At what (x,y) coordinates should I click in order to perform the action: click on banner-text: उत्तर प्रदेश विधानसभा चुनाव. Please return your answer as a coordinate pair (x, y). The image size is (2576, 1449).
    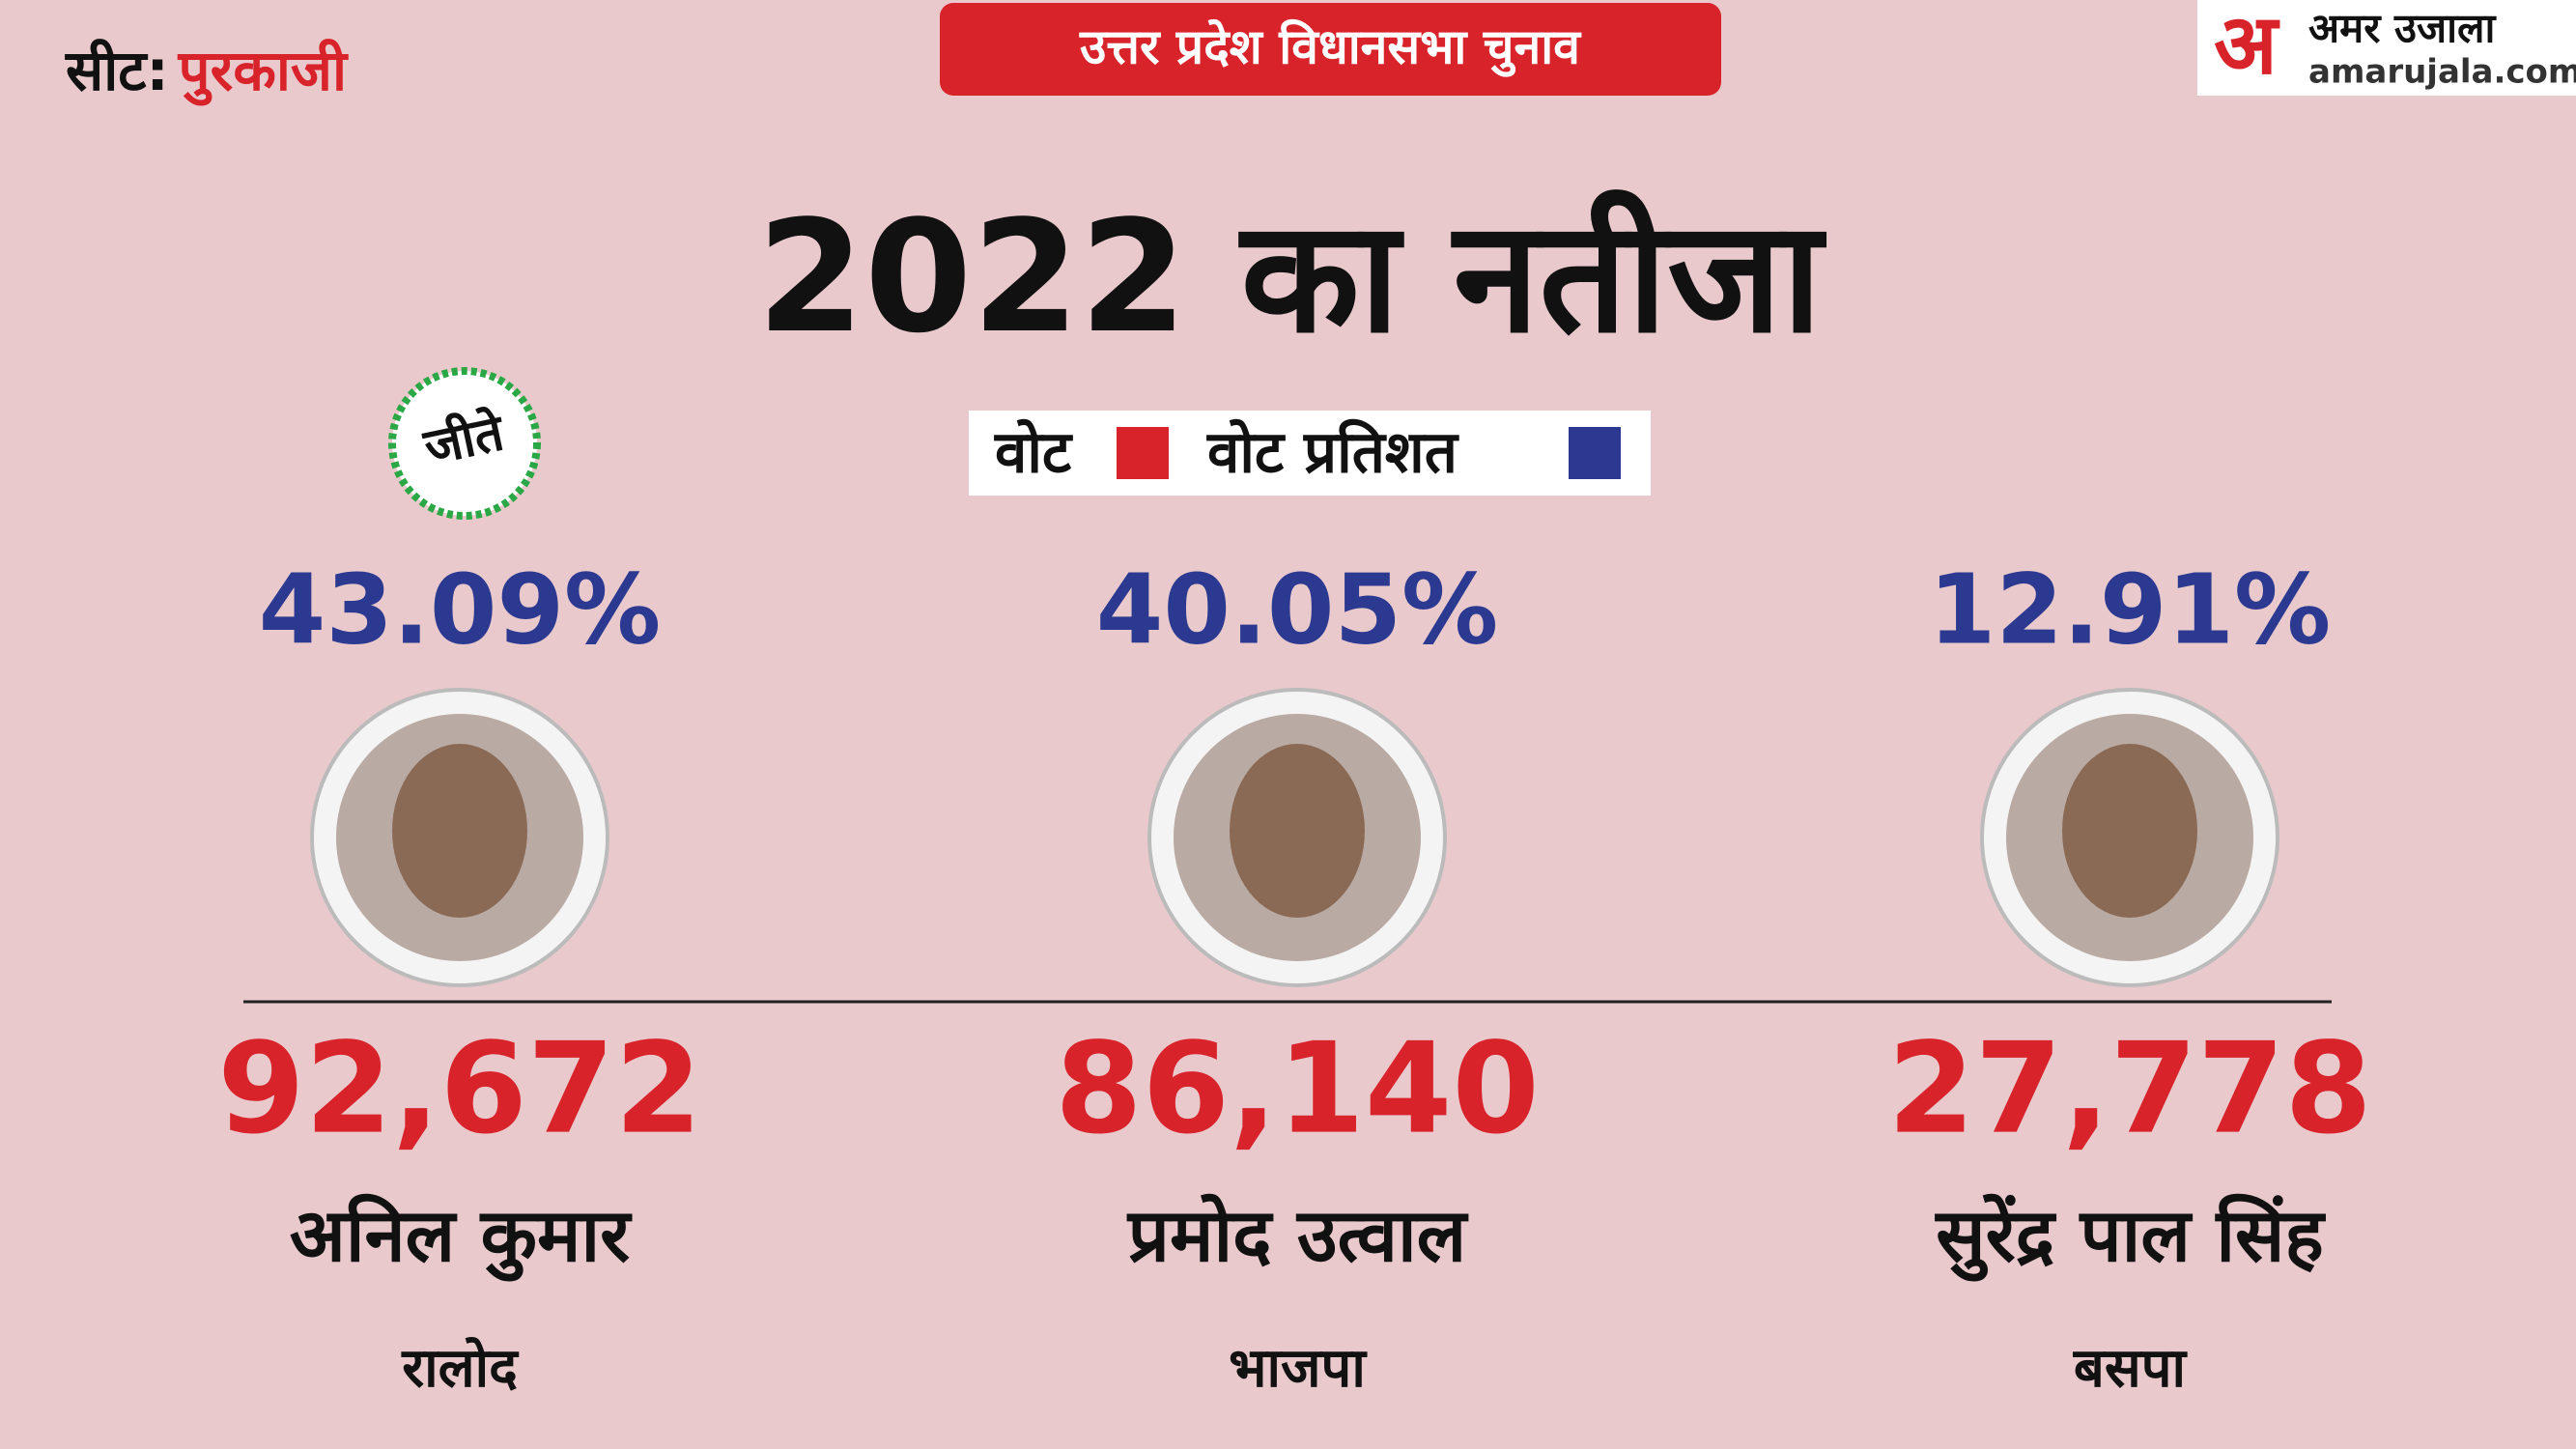
    Looking at the image, I should click on (1330, 48).